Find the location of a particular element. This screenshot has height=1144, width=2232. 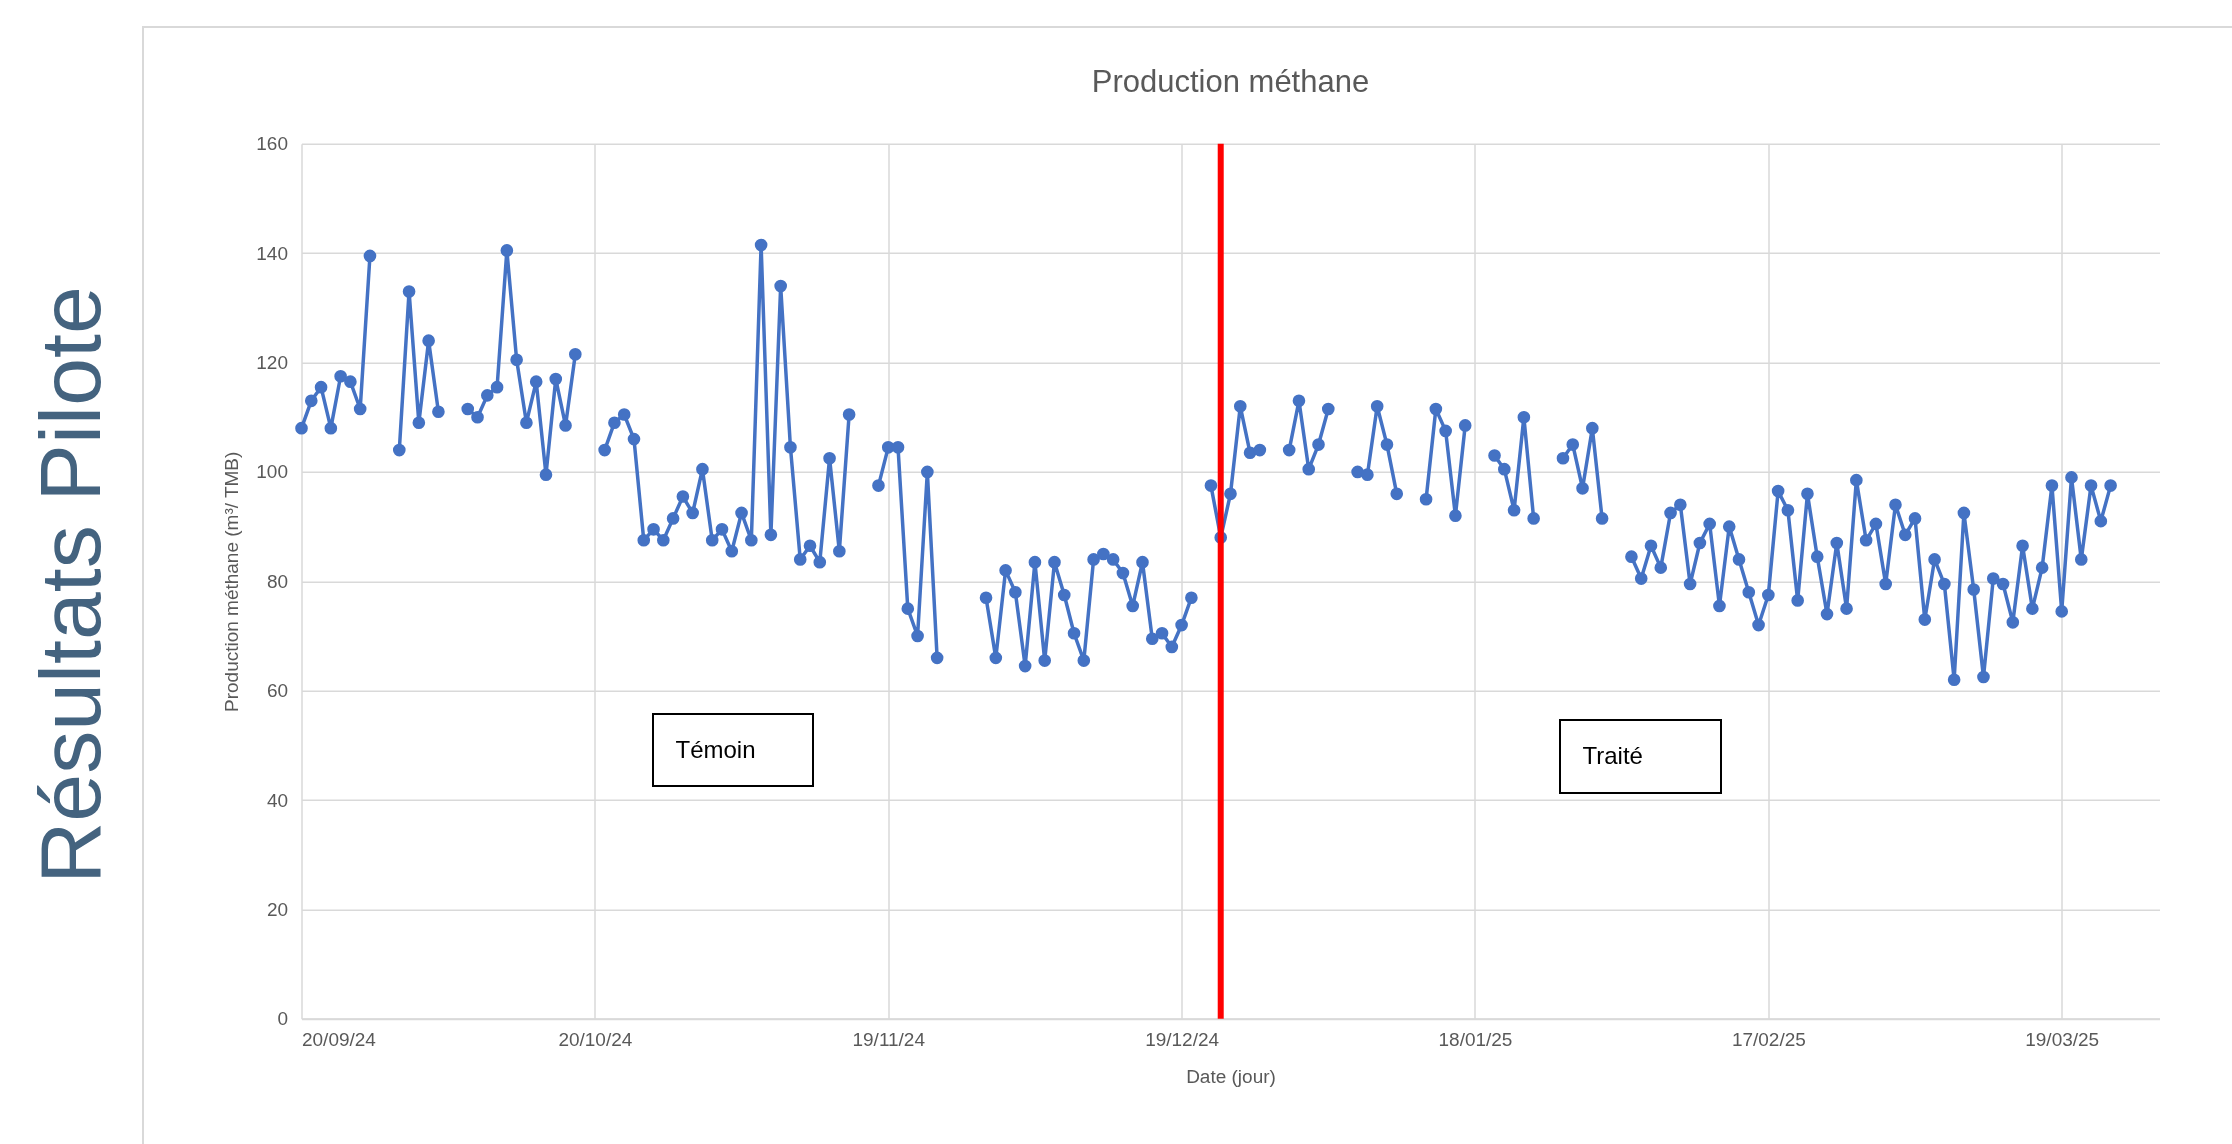

y-tick-label: 40 is located at coordinates (277, 800).